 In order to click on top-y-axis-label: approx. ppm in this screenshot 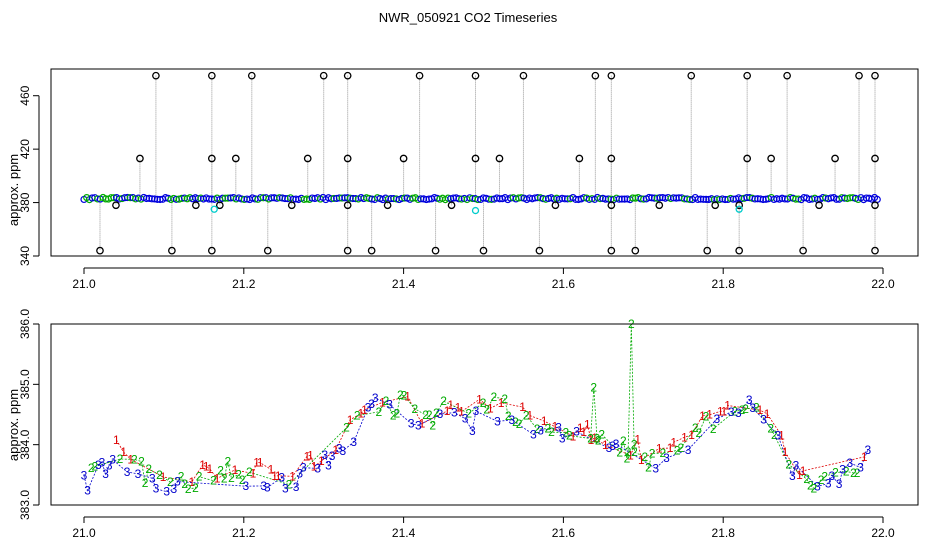, I will do `click(13, 190)`.